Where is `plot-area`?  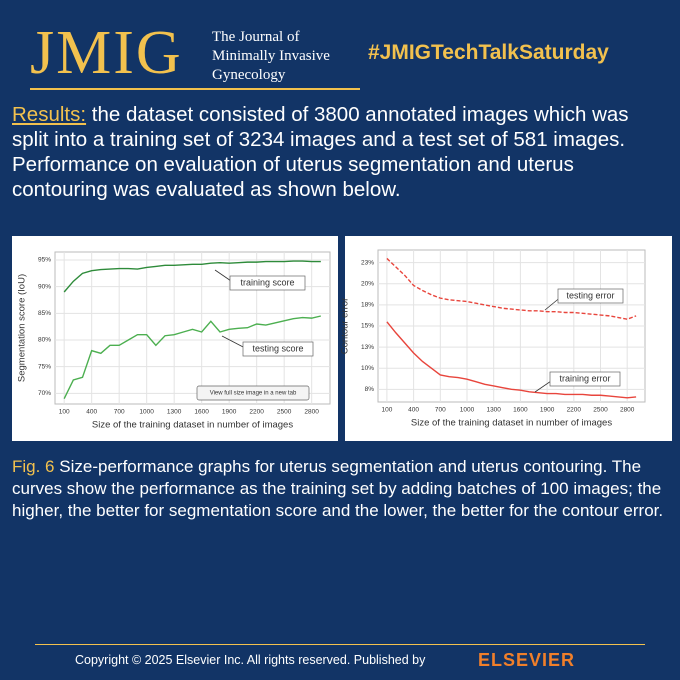 plot-area is located at coordinates (192, 328).